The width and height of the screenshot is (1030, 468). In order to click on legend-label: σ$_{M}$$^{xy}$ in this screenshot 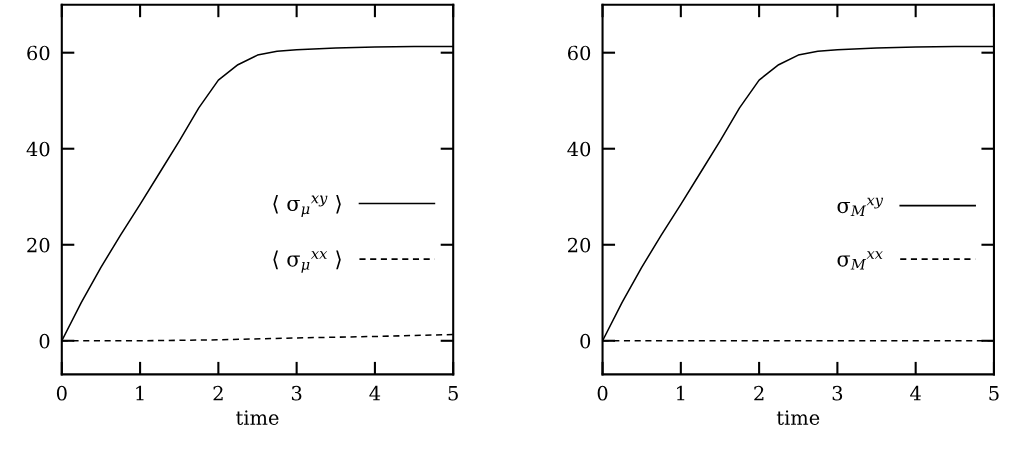, I will do `click(860, 207)`.